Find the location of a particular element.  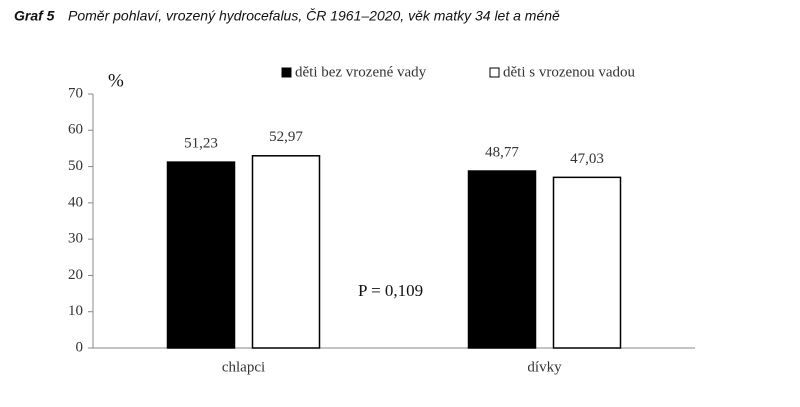

y-tick-label: 50 is located at coordinates (75, 166).